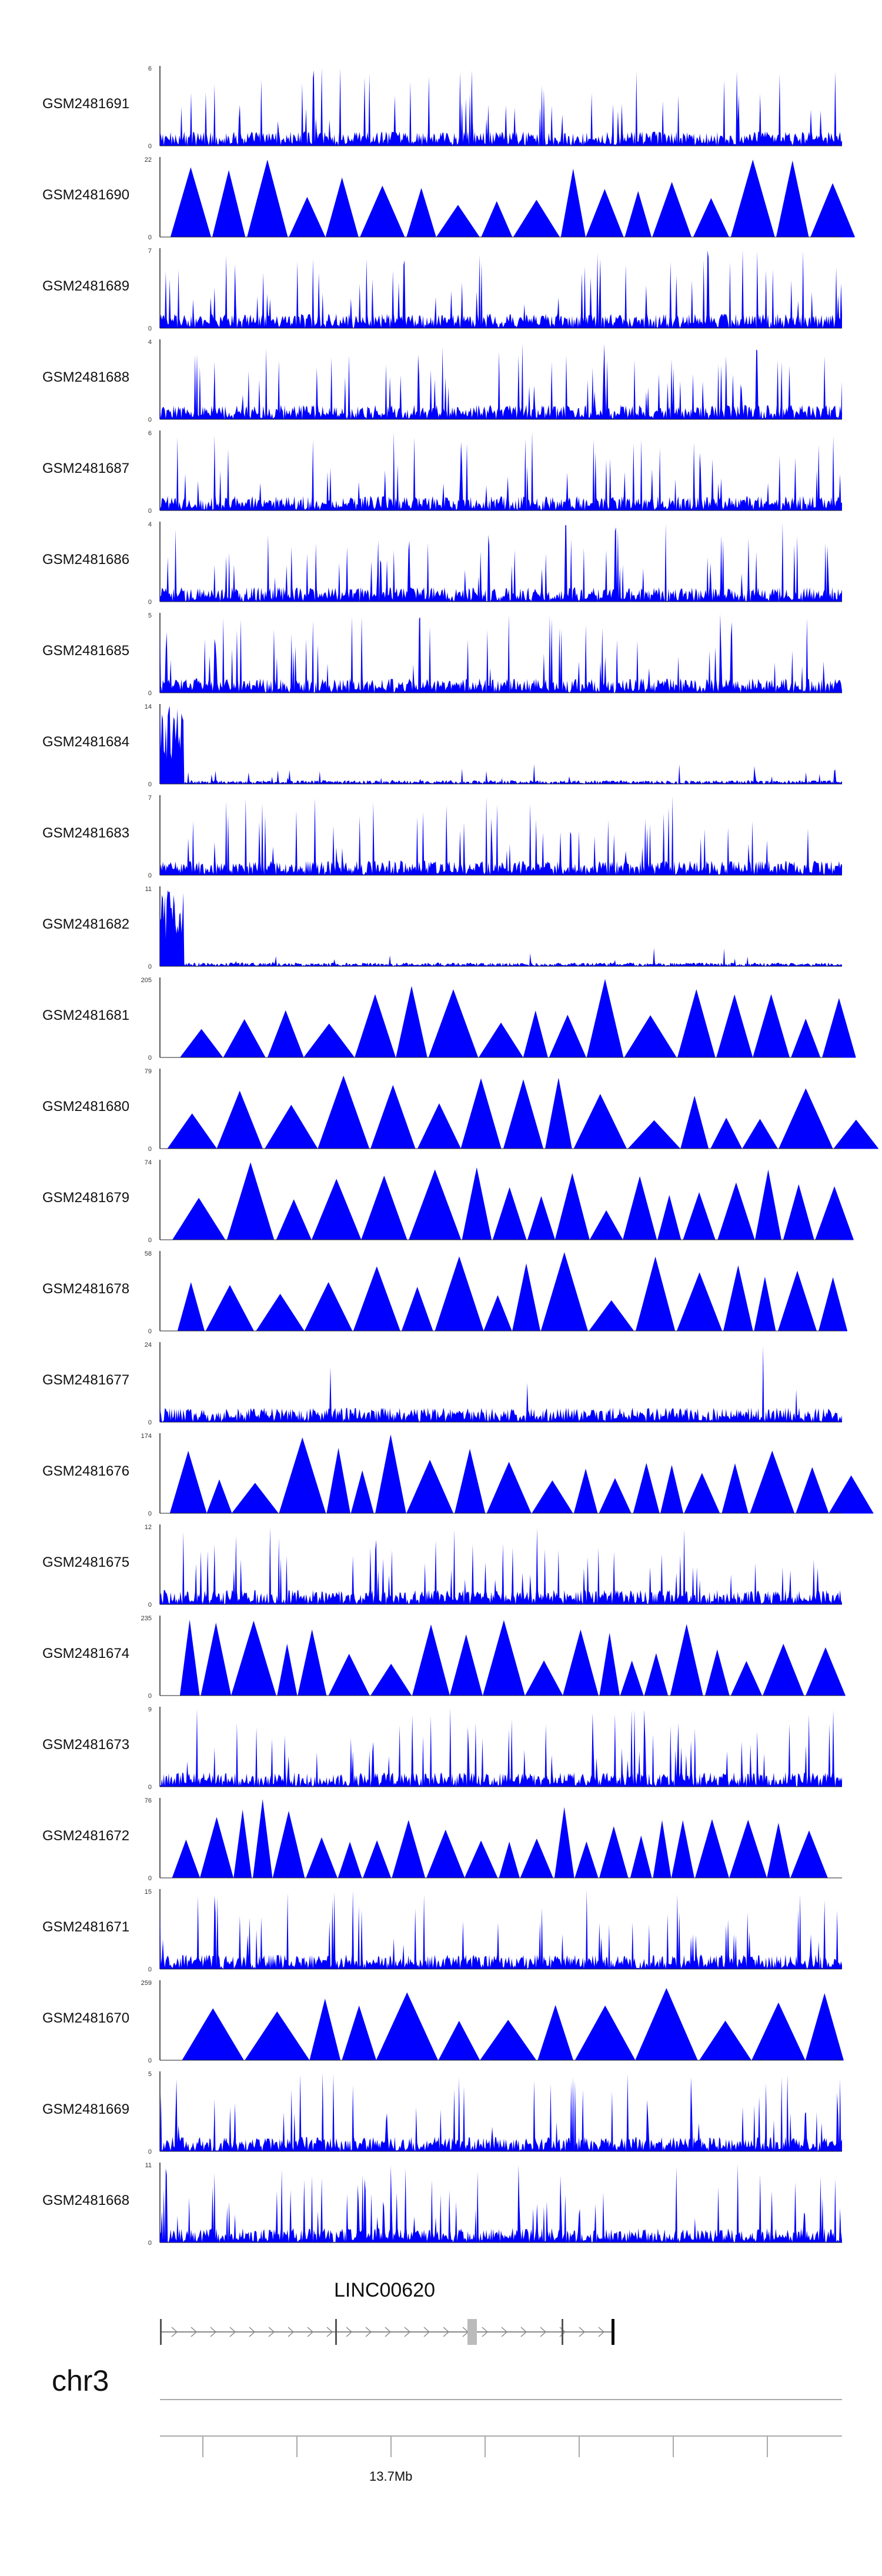 This screenshot has height=2576, width=882. Describe the element at coordinates (85, 1745) in the screenshot. I see `track-label: GSM2481673` at that location.